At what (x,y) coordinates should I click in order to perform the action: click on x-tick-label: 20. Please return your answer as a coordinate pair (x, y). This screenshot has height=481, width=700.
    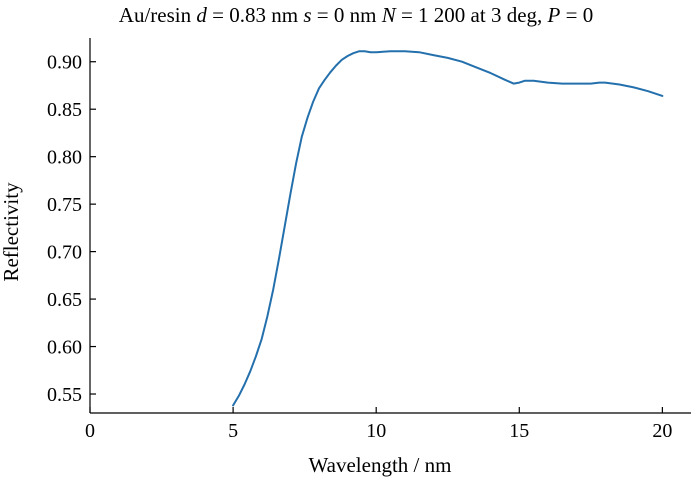
    Looking at the image, I should click on (662, 431).